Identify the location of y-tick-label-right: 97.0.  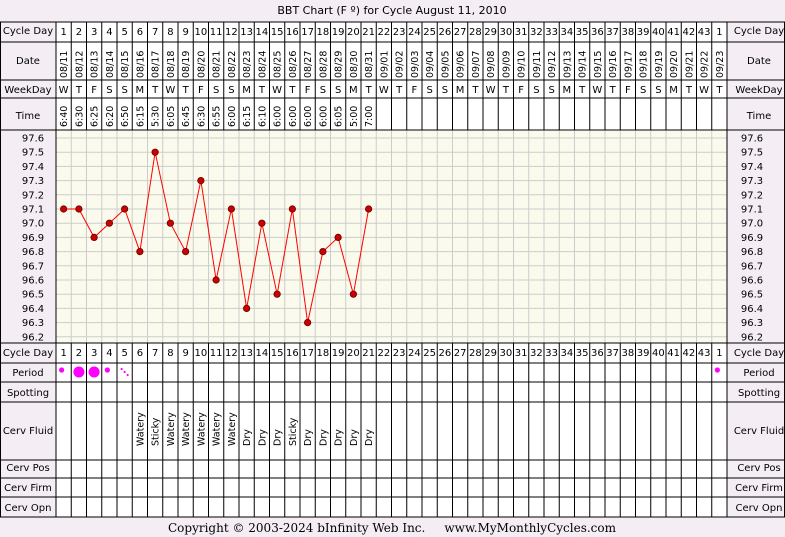
(752, 224).